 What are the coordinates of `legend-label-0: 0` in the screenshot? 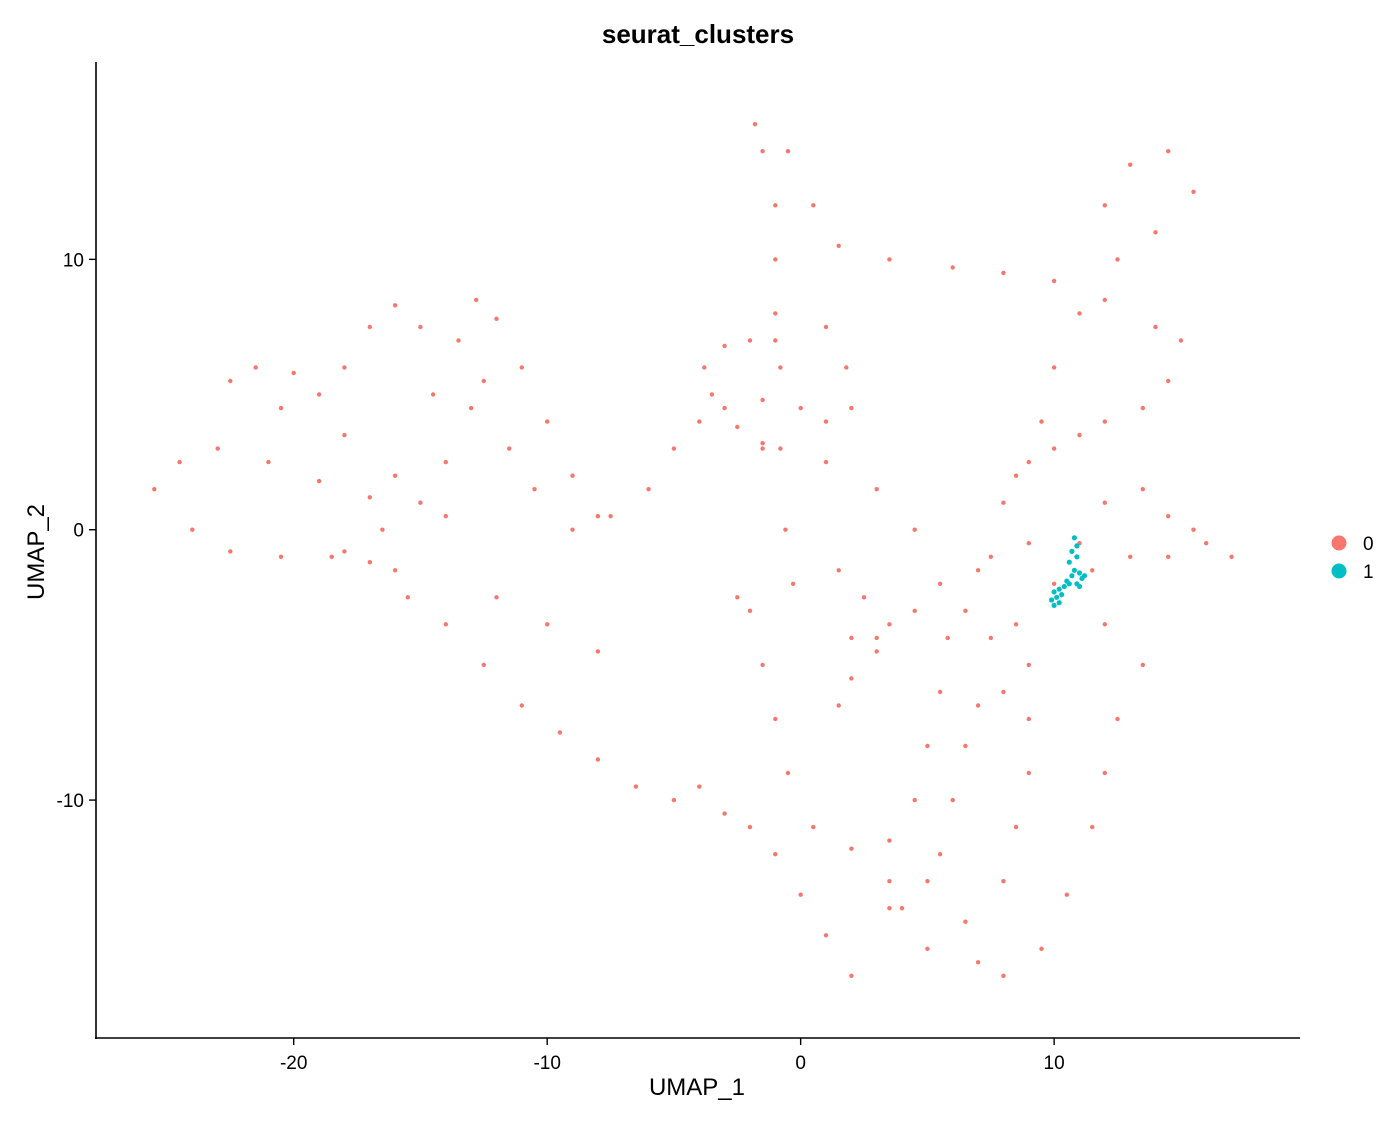 It's located at (1368, 544).